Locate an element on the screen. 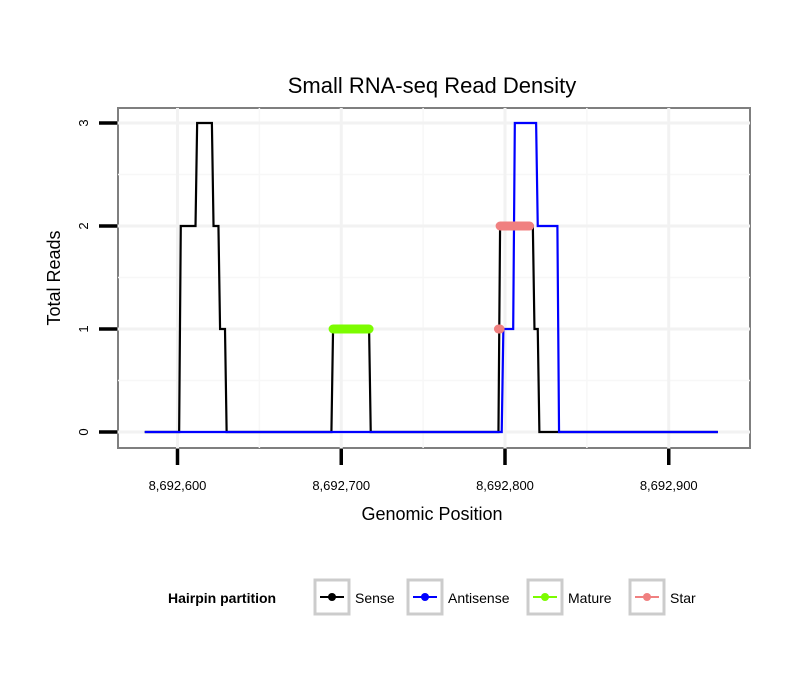 The height and width of the screenshot is (690, 810). x-axis: 8,692,600 8,692,700 8,692,800 8,692,900 is located at coordinates (423, 471).